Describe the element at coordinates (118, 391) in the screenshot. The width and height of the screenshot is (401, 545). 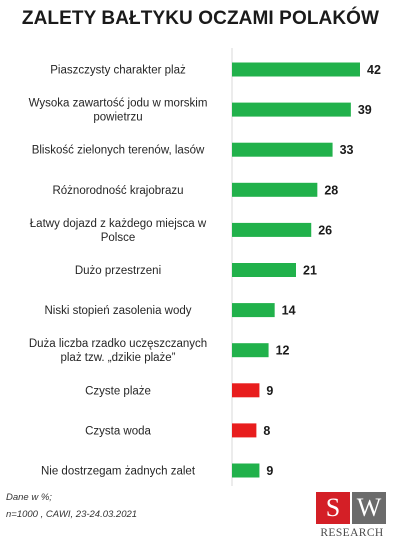
I see `category-label: Czyste plaże` at that location.